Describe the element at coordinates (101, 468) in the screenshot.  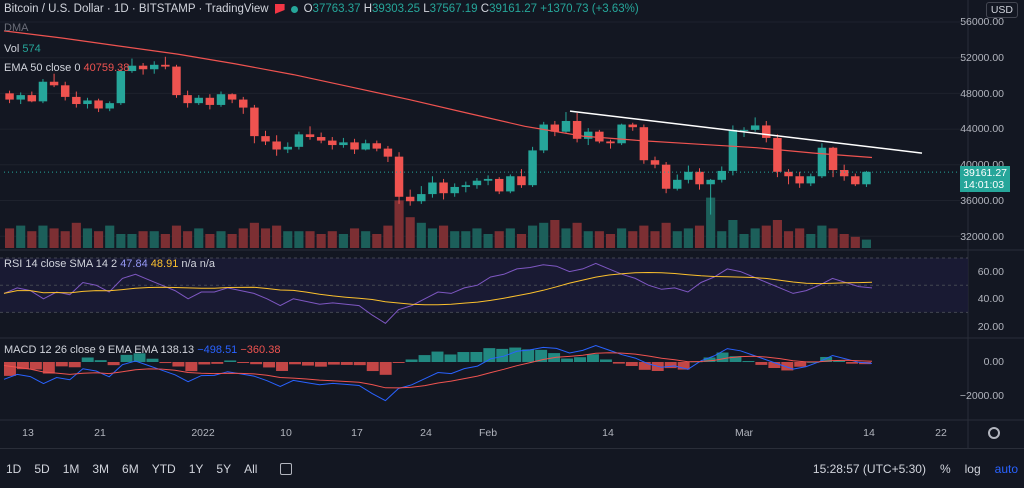
I see `range-3m: 3M` at that location.